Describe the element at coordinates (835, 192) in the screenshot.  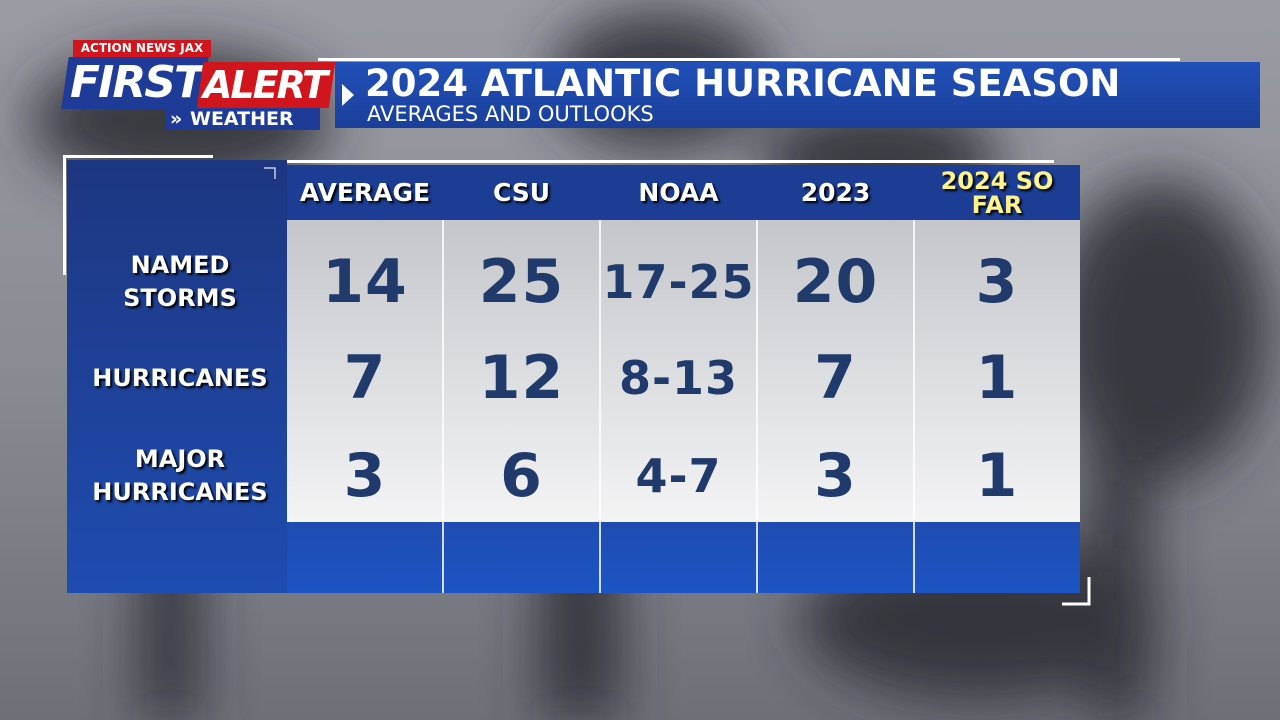
I see `column-header: 2023` at that location.